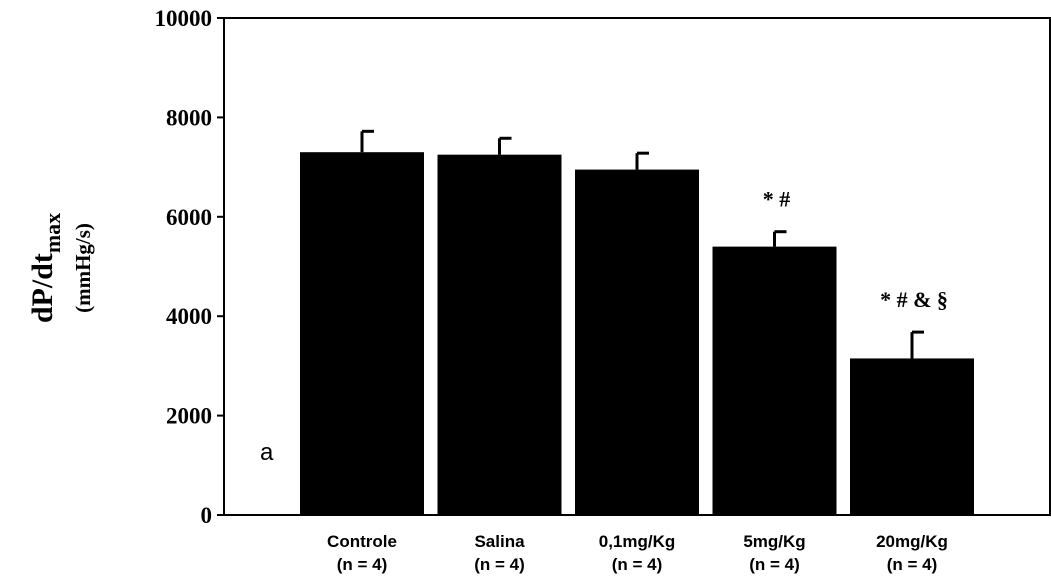 This screenshot has height=581, width=1051. What do you see at coordinates (637, 541) in the screenshot?
I see `x-tick-label: 0,1mg/Kg` at bounding box center [637, 541].